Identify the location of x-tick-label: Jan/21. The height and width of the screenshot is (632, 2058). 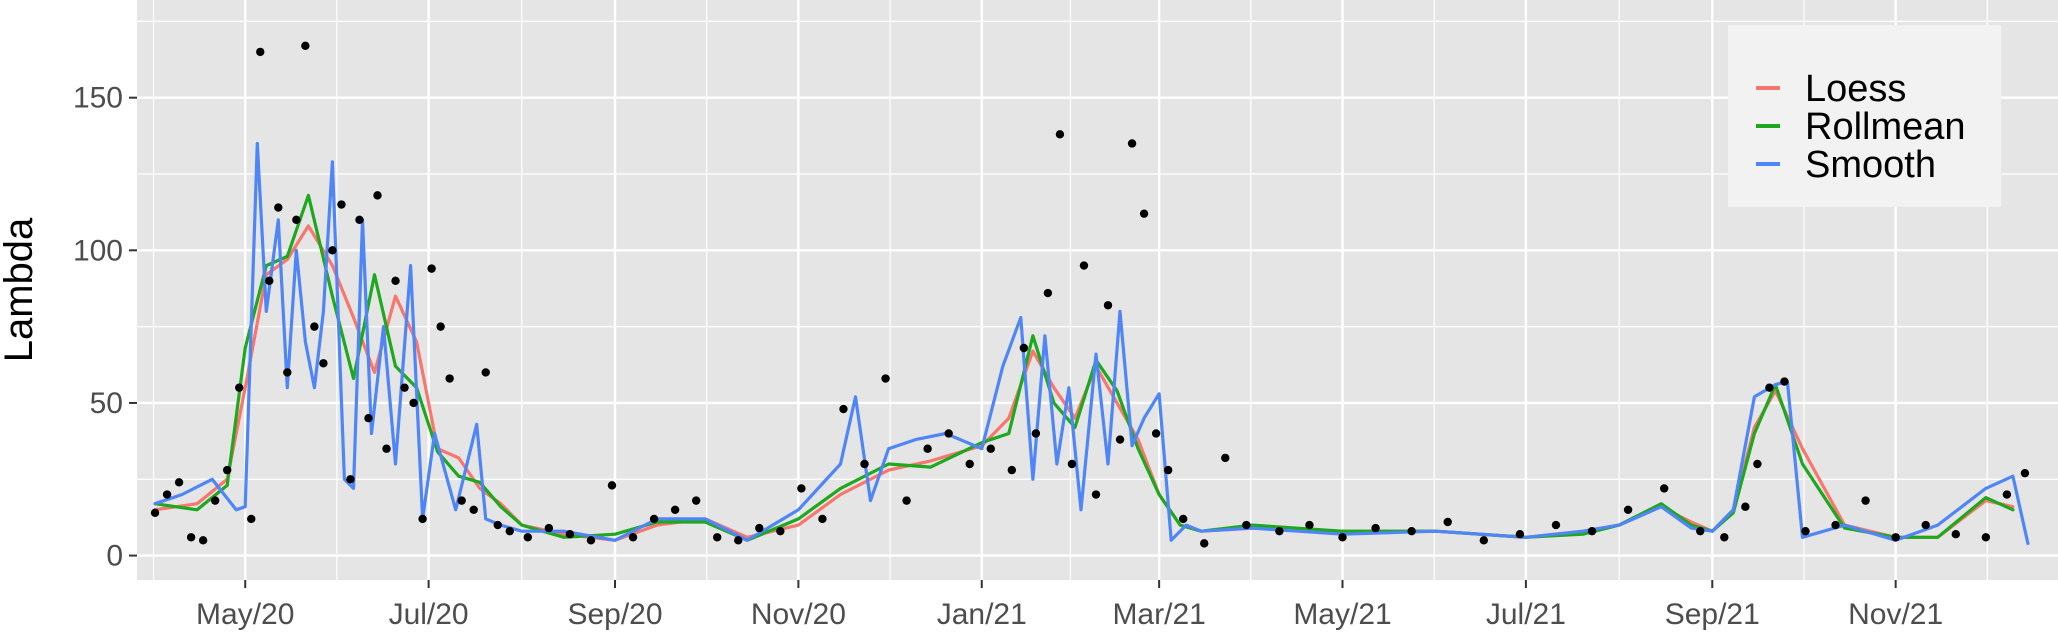
(982, 614).